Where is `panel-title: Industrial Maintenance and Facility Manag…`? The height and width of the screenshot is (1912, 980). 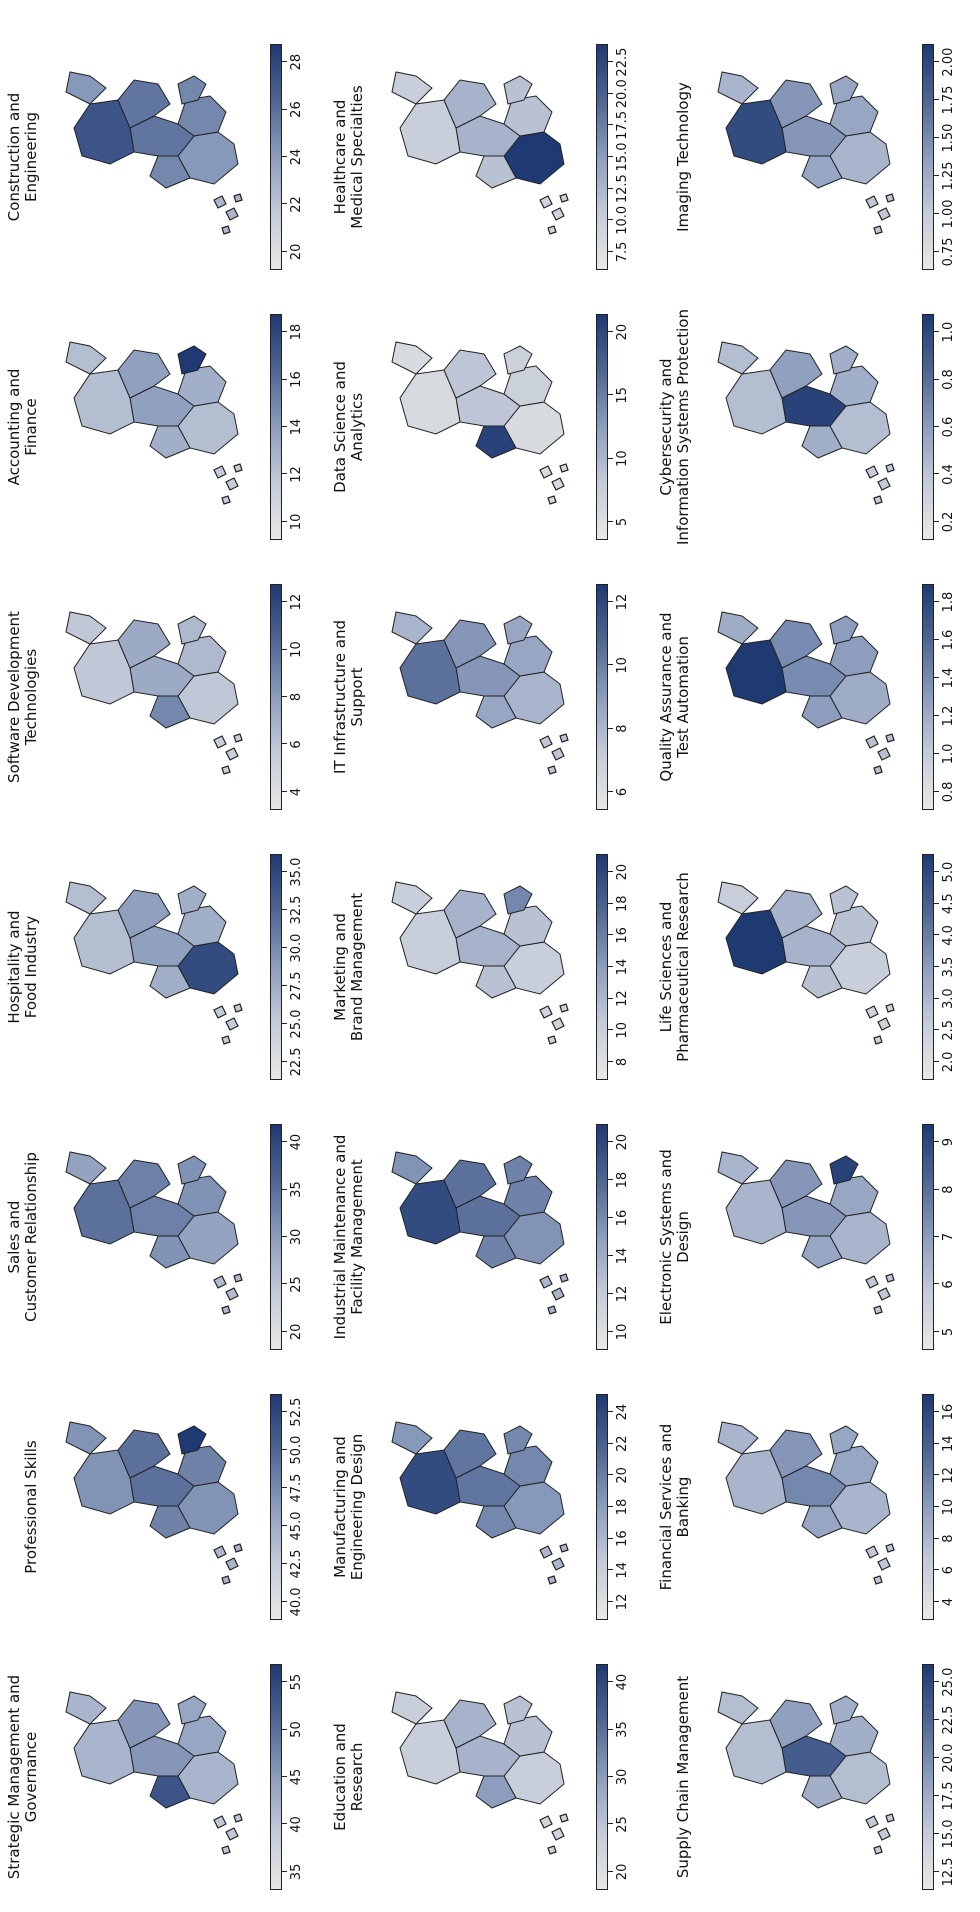
panel-title: Industrial Maintenance and Facility Manag… is located at coordinates (346, 1237).